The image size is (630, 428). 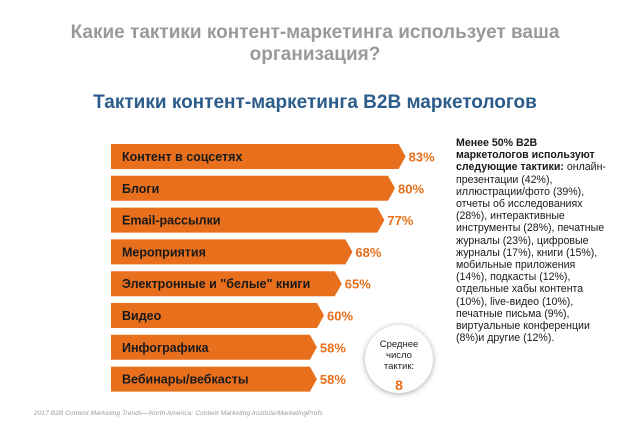 What do you see at coordinates (411, 188) in the screenshot?
I see `value-label-2: 80%` at bounding box center [411, 188].